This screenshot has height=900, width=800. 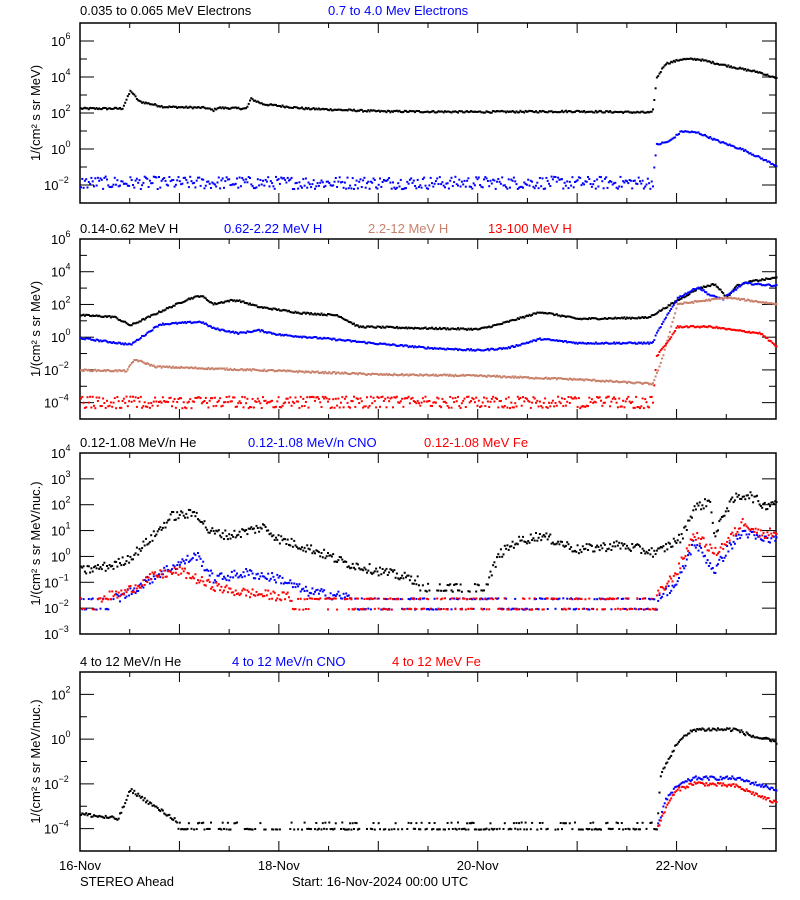 What do you see at coordinates (530, 228) in the screenshot?
I see `legend-entry: 13-100 MeV H` at bounding box center [530, 228].